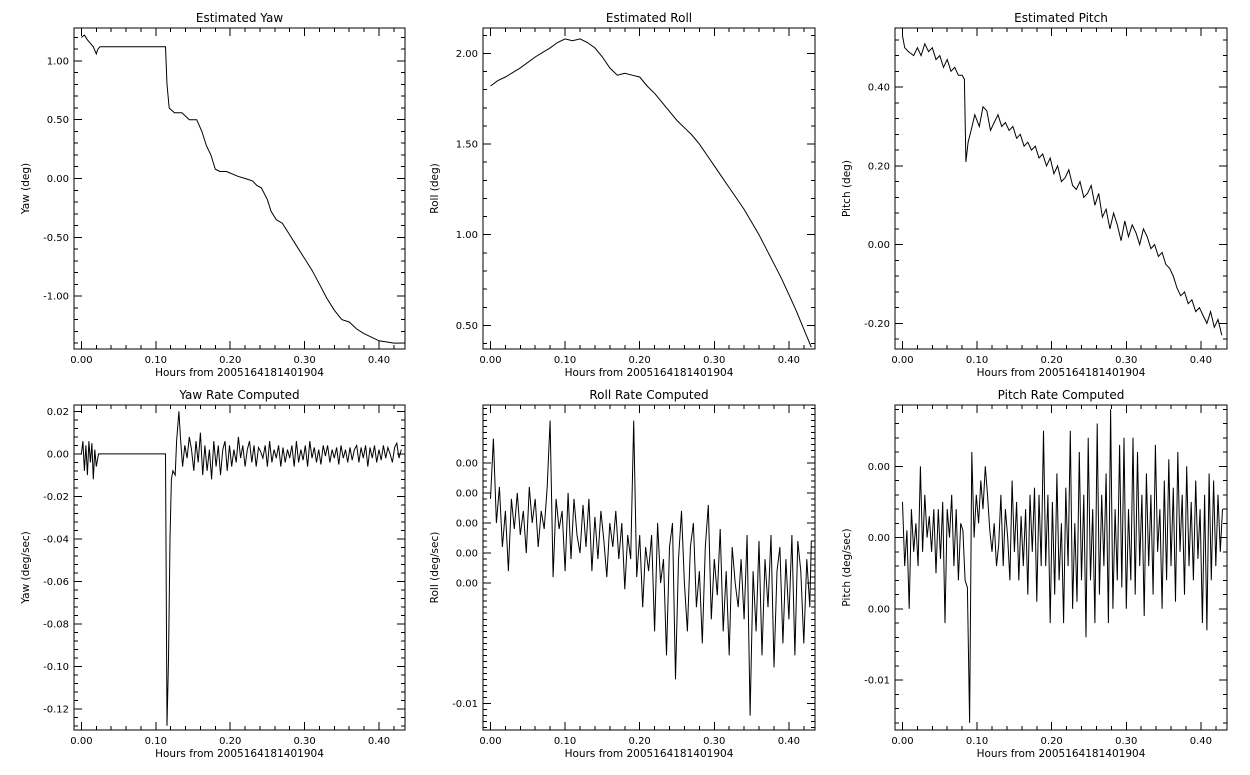 This screenshot has width=1250, height=775. Describe the element at coordinates (977, 741) in the screenshot. I see `pitch-rate-x-tick-label: 0.10` at that location.